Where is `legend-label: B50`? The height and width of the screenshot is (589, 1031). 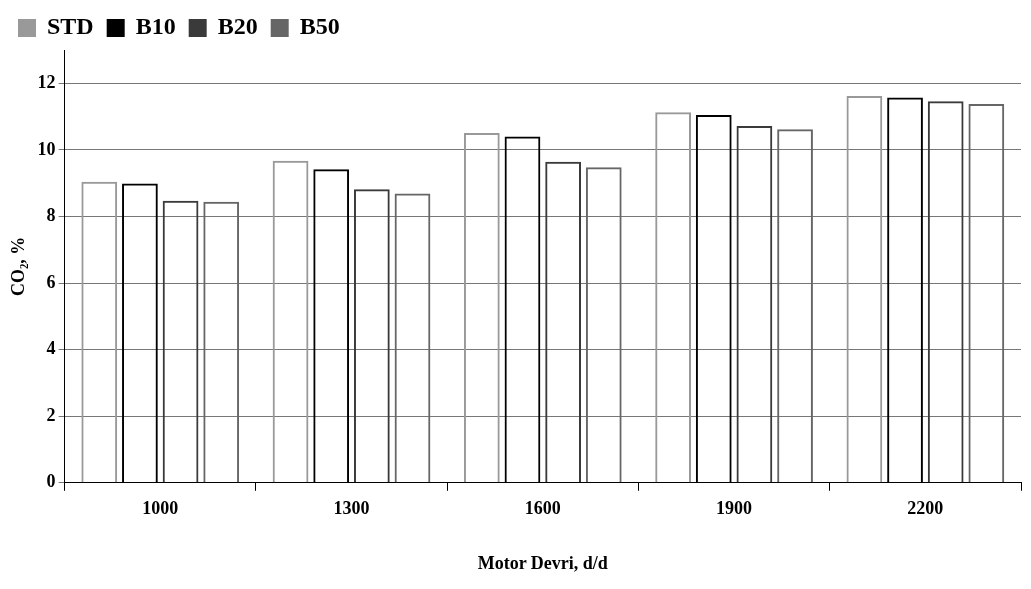
legend-label: B50 is located at coordinates (319, 26).